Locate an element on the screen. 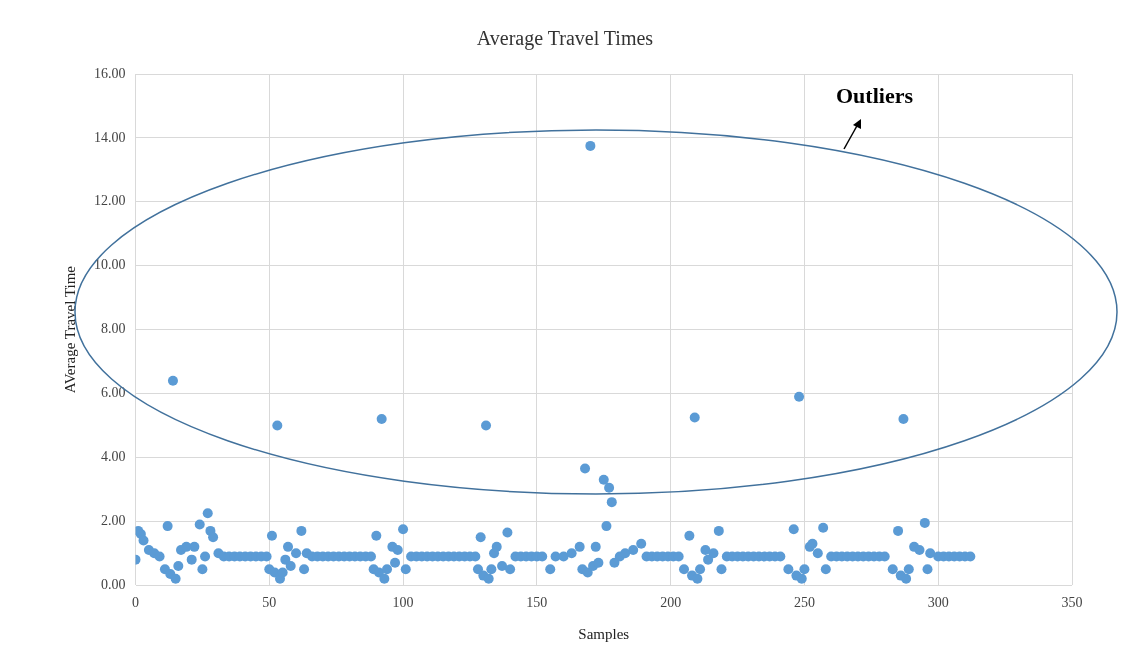 Image resolution: width=1144 pixels, height=669 pixels. x-tick-label: 350 is located at coordinates (1072, 603).